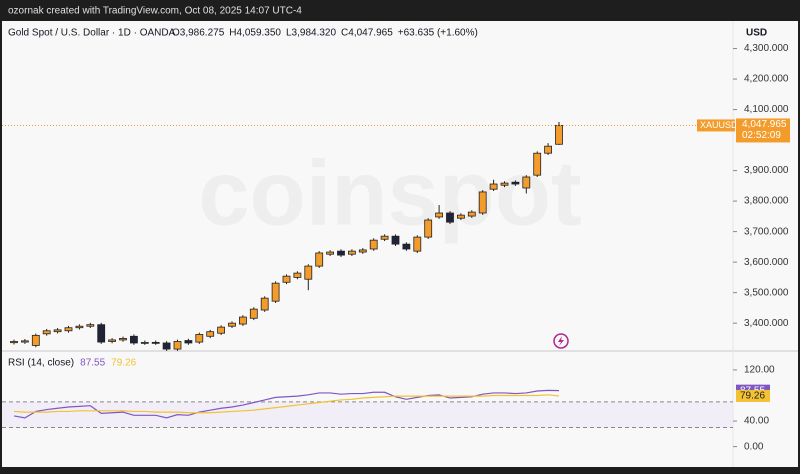 The height and width of the screenshot is (474, 800). I want to click on ohlc-label: O3,986.275, so click(198, 33).